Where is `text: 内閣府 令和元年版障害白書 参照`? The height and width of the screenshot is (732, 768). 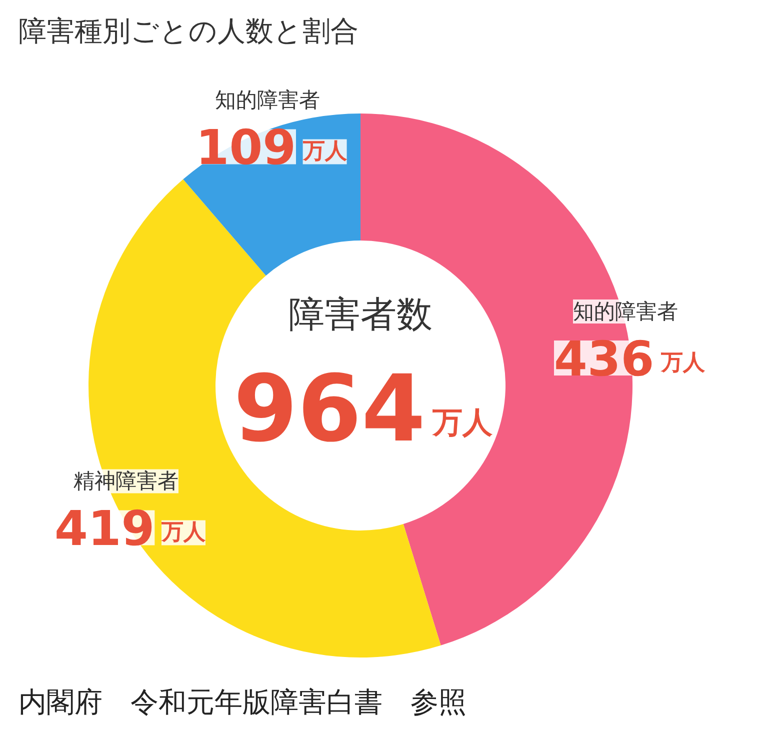 text: 内閣府 令和元年版障害白書 参照 is located at coordinates (242, 702).